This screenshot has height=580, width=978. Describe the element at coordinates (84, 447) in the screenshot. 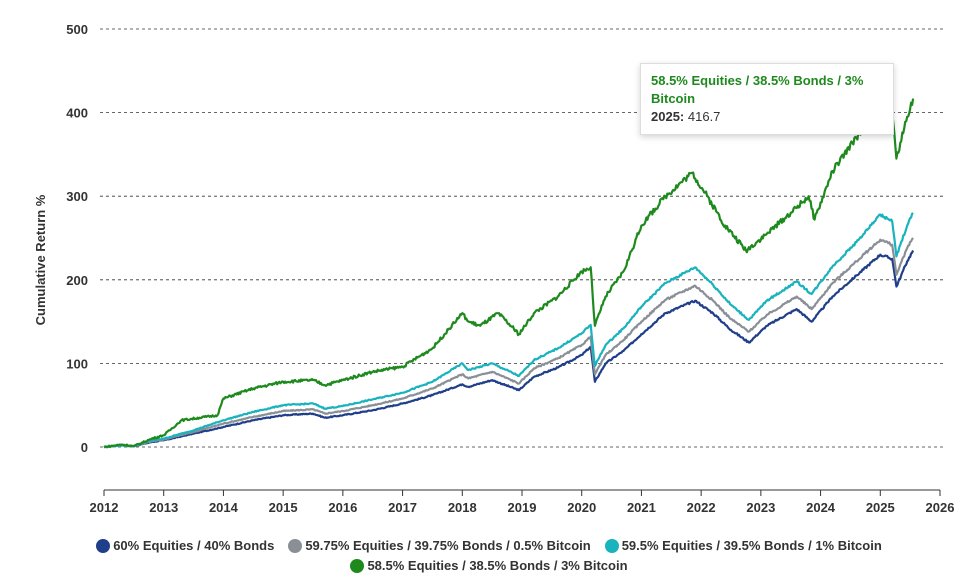

I see `y-tick-label: 0` at that location.